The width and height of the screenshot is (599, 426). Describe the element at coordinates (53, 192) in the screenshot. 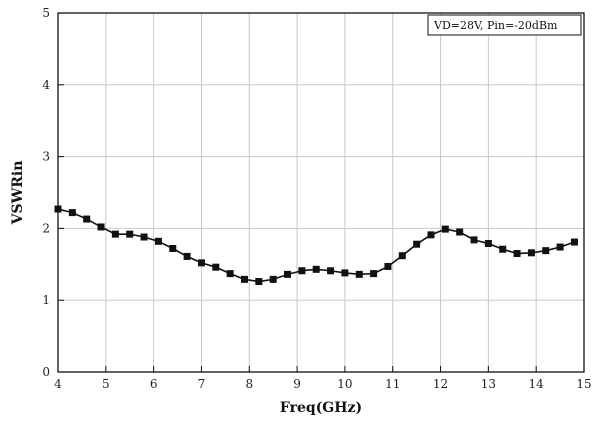

I see `y-axis: 0 1 2 3 4 5` at that location.